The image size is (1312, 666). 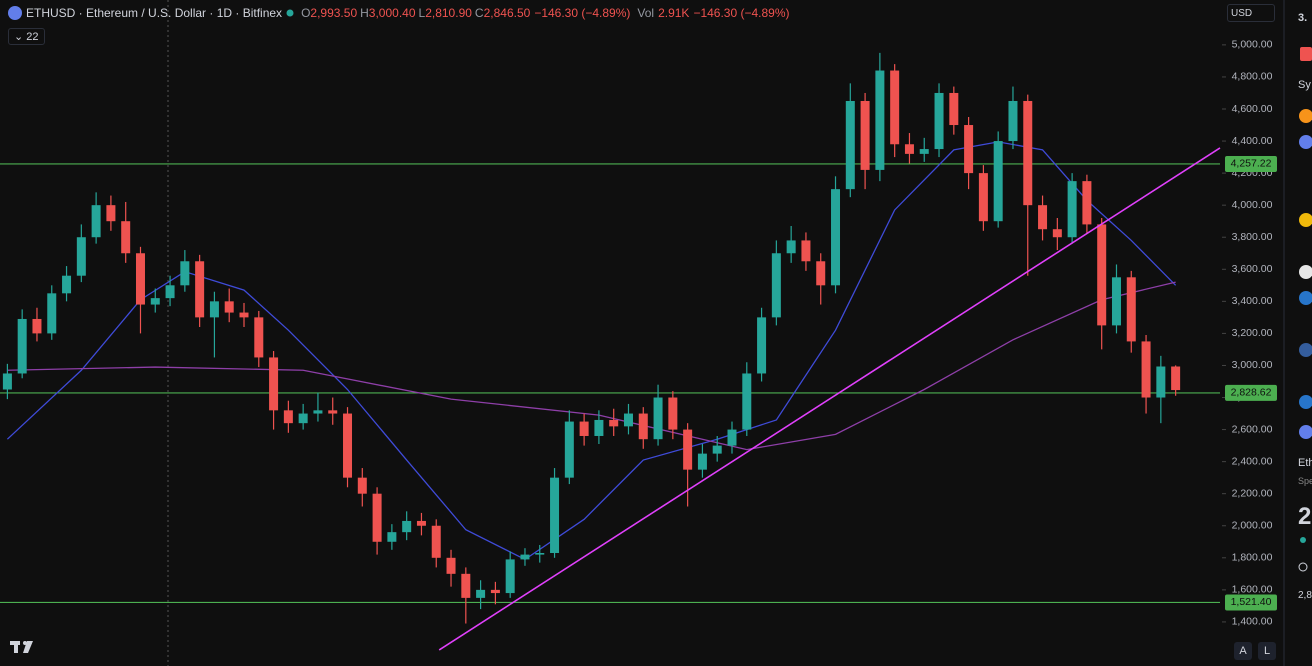 I want to click on sidebar-text: 2,8, so click(x=1305, y=595).